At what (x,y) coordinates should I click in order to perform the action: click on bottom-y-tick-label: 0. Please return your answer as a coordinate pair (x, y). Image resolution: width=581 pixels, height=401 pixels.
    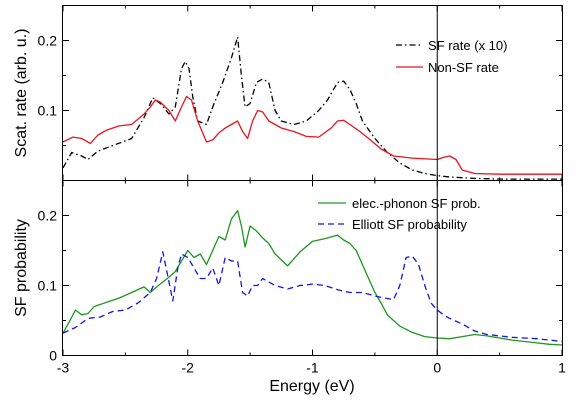
    Looking at the image, I should click on (53, 356).